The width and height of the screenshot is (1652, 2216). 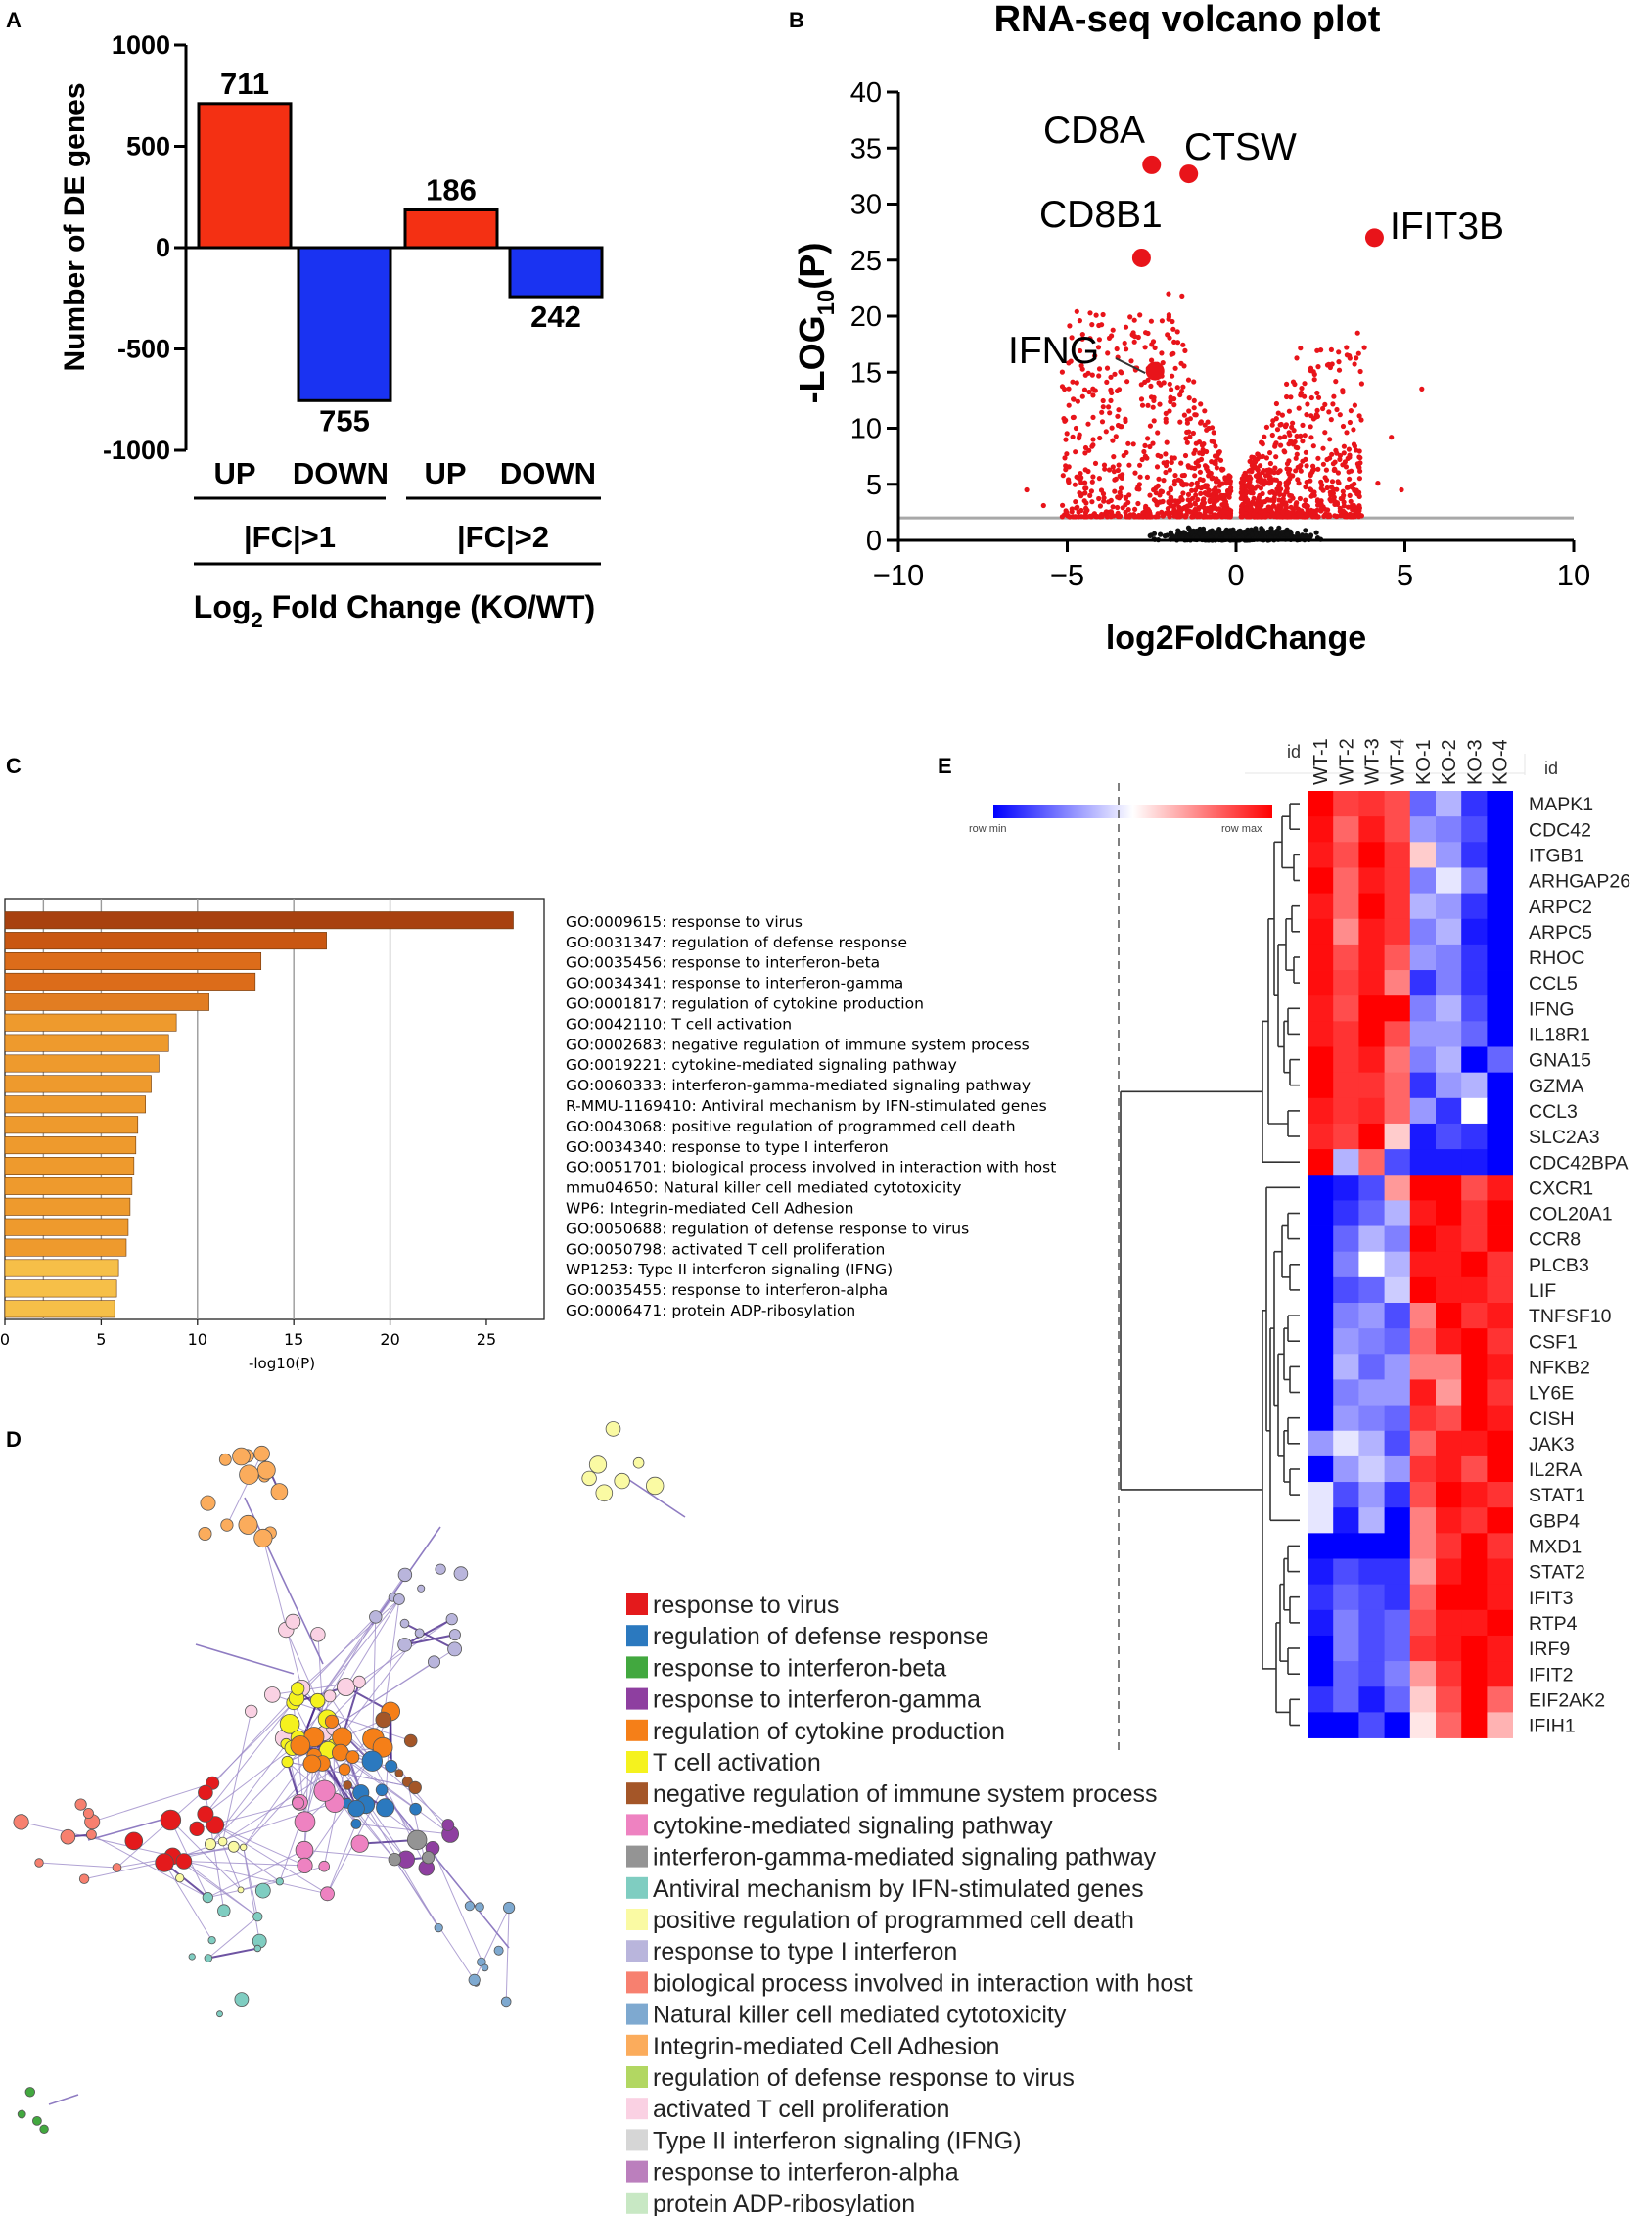 I want to click on heatmap-row-label: CSF1, so click(x=1553, y=1342).